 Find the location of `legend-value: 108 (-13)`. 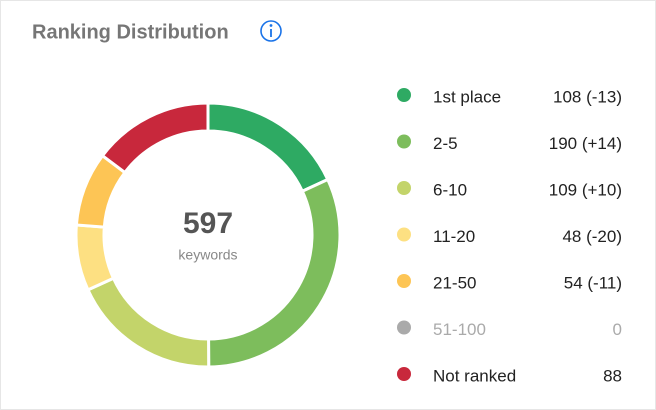

legend-value: 108 (-13) is located at coordinates (587, 96).